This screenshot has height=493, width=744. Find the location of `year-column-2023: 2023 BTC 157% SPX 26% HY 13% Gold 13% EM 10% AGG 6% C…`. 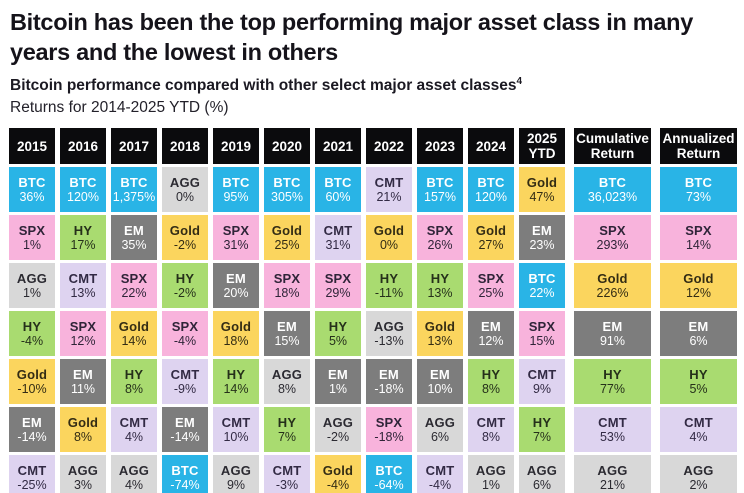

year-column-2023: 2023 BTC 157% SPX 26% HY 13% Gold 13% EM 10% AGG 6% C… is located at coordinates (440, 310).